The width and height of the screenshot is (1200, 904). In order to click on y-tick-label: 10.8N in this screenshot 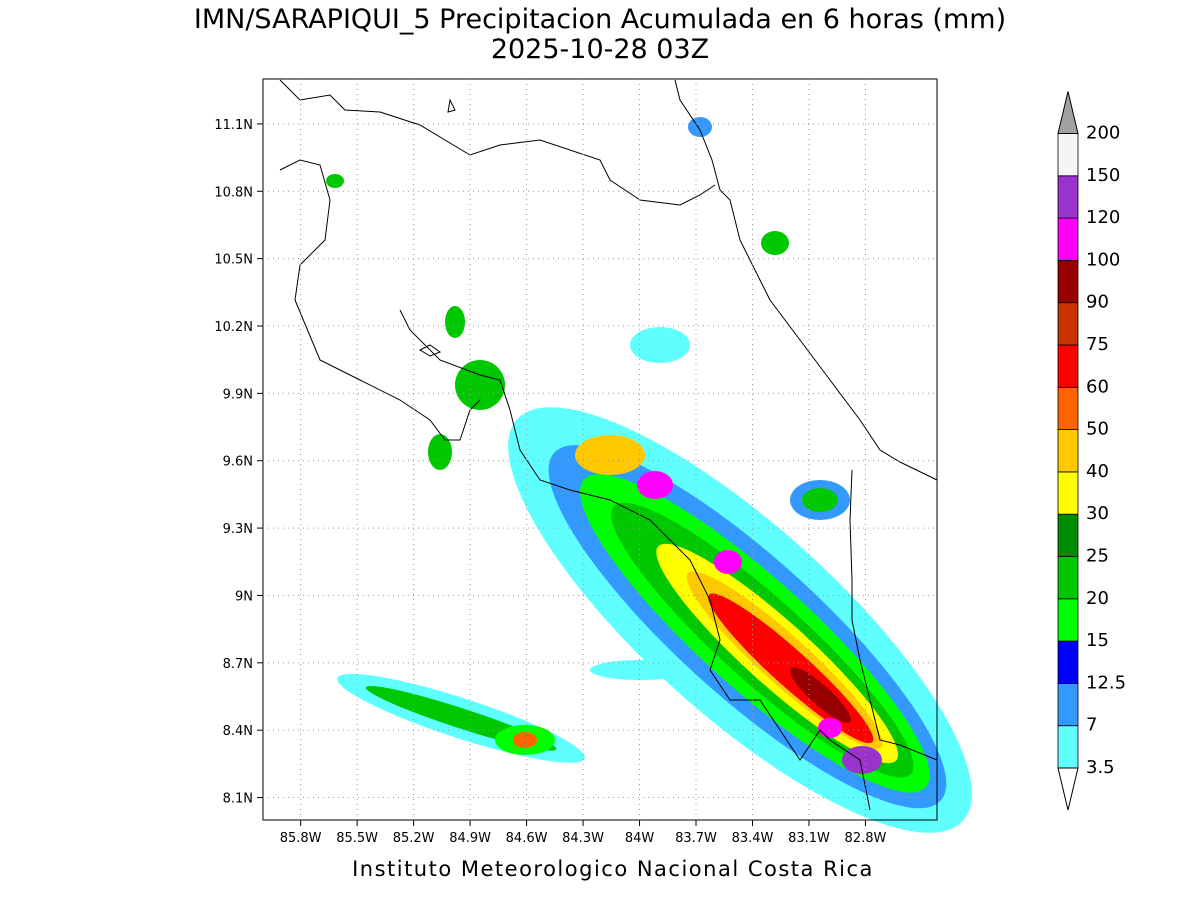, I will do `click(233, 192)`.